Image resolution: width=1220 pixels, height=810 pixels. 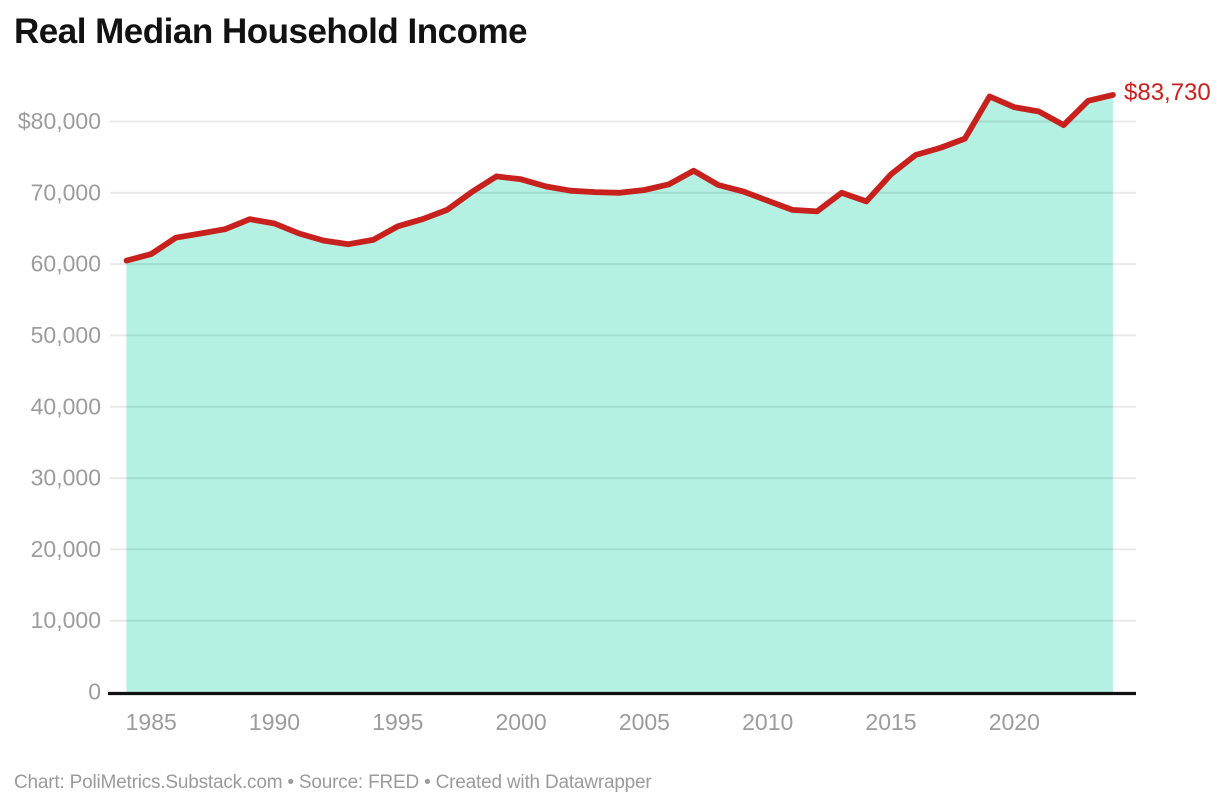 What do you see at coordinates (521, 722) in the screenshot?
I see `x-tick-label: 2000` at bounding box center [521, 722].